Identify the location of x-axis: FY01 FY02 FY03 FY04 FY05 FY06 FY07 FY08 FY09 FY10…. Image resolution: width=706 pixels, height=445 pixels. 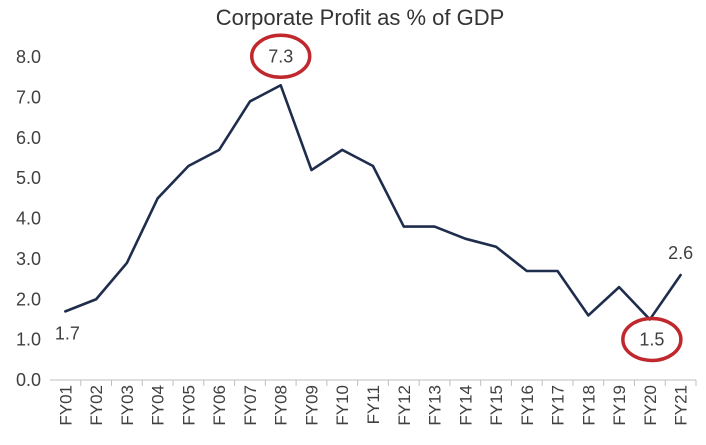
(373, 402).